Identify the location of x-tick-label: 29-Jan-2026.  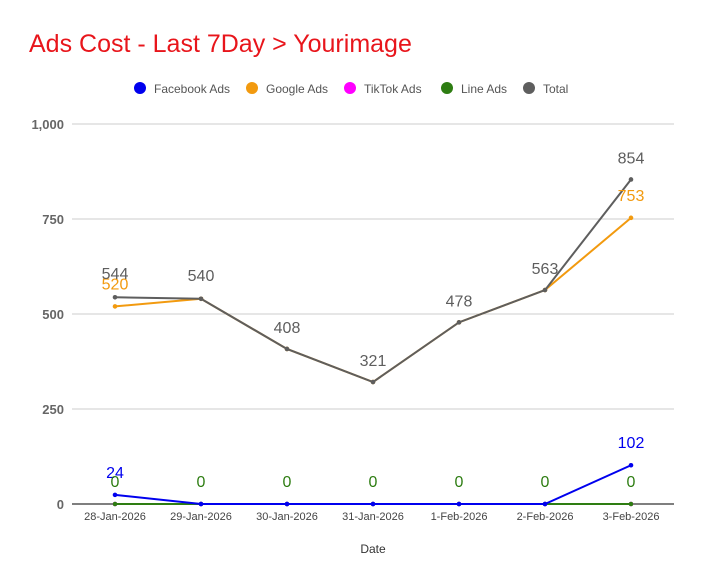
(201, 517).